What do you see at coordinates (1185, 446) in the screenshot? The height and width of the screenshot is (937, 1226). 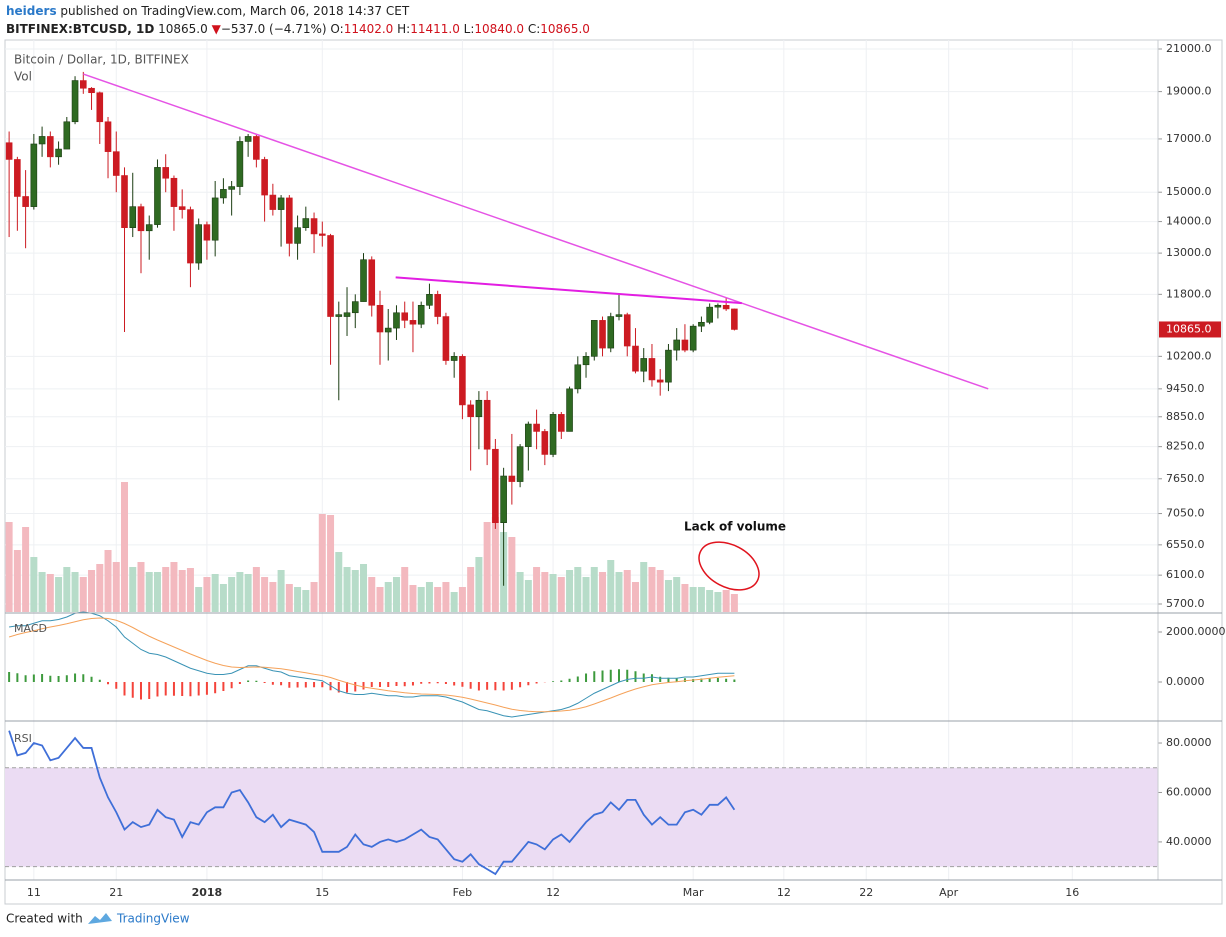 I see `y-tick-label: 8250.0` at bounding box center [1185, 446].